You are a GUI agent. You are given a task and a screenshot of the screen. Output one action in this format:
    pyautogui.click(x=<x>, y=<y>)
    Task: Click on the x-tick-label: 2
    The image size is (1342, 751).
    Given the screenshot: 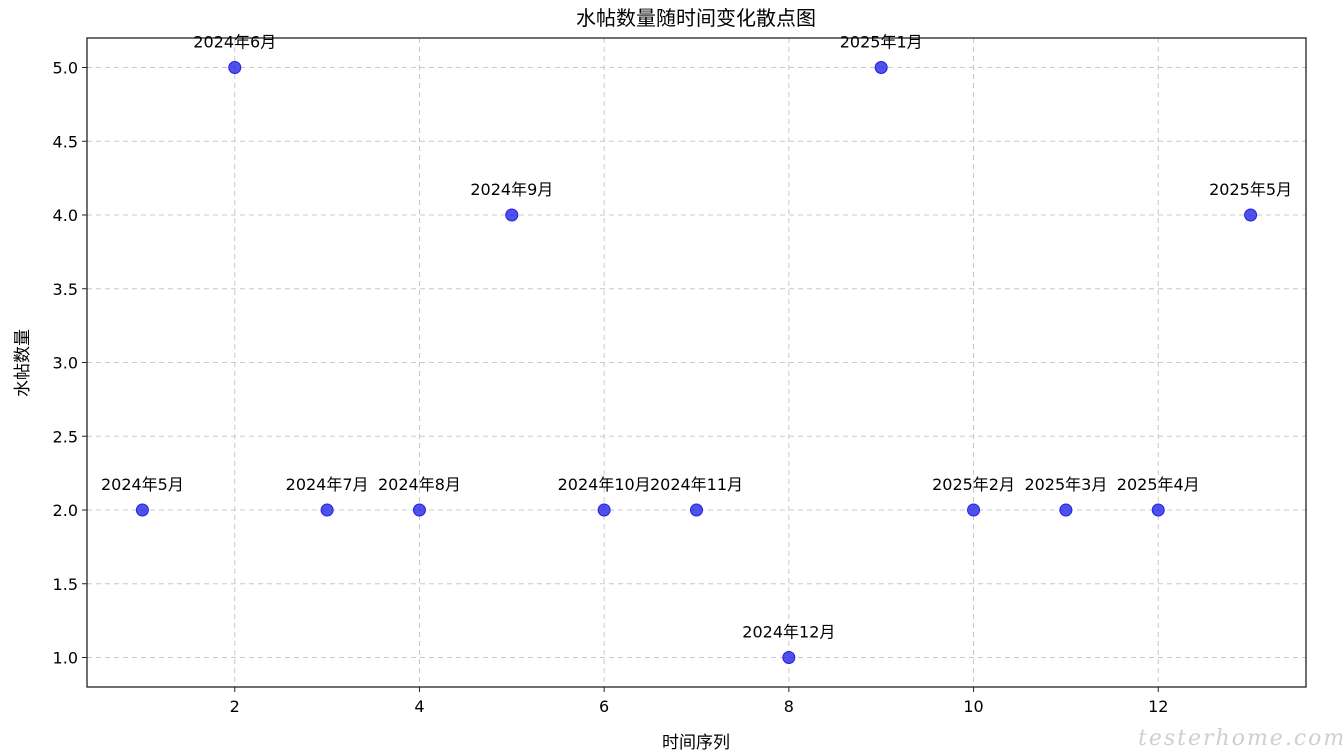 What is the action you would take?
    pyautogui.click(x=235, y=706)
    